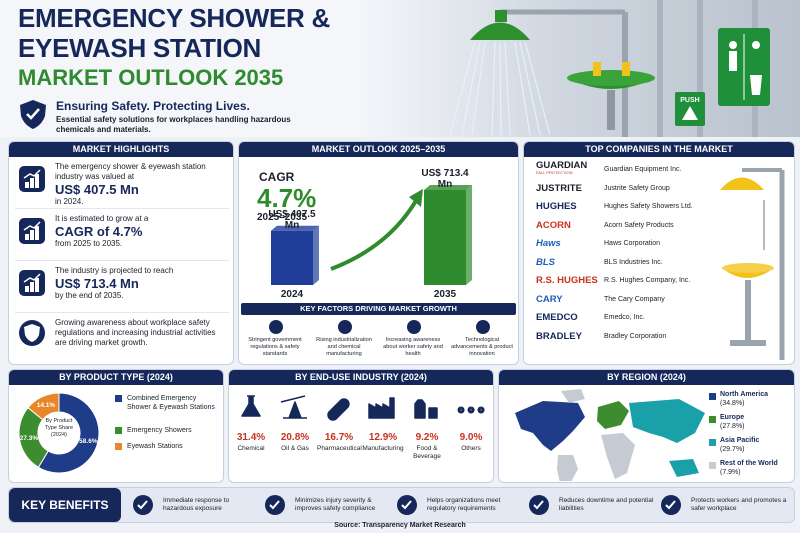 This screenshot has height=533, width=800. I want to click on cagr-label: CAGR, so click(277, 177).